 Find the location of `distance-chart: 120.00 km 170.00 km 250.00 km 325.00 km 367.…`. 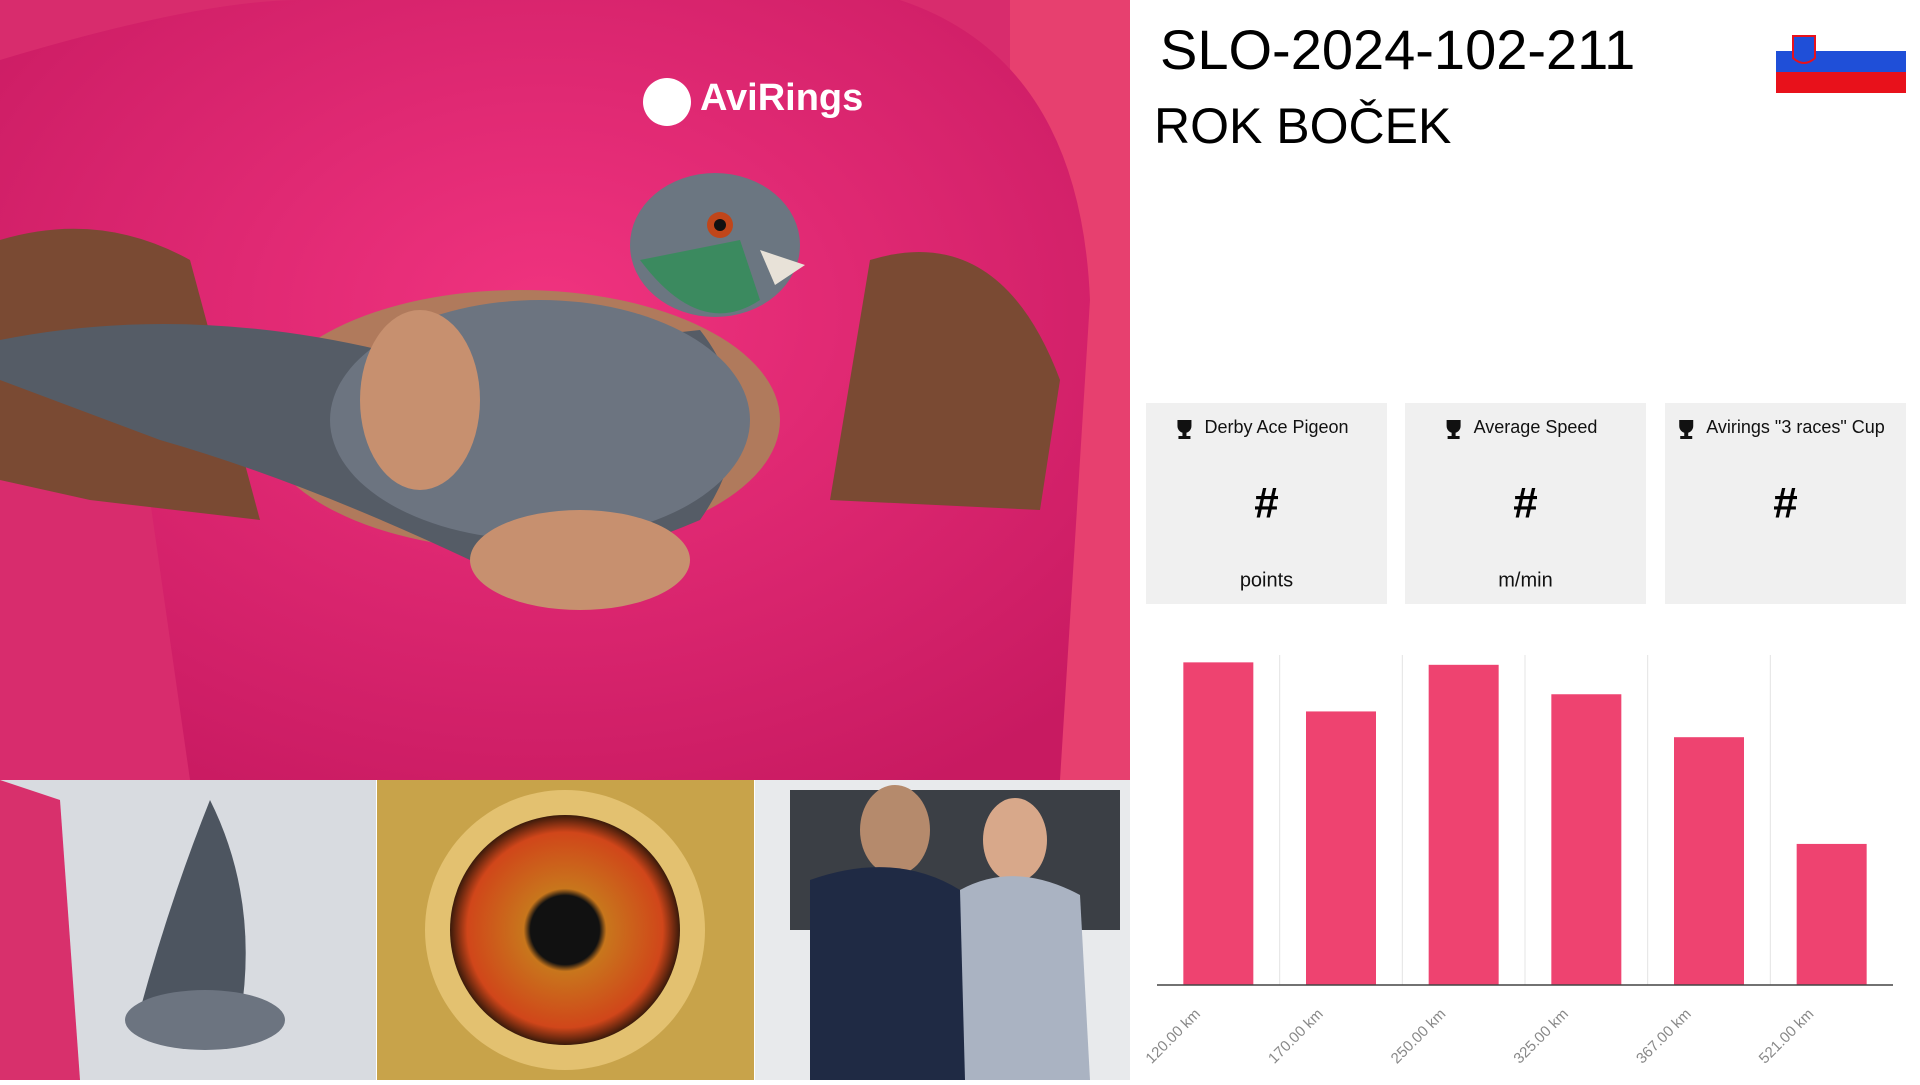

distance-chart: 120.00 km 170.00 km 250.00 km 325.00 km 367.… is located at coordinates (1517, 861).